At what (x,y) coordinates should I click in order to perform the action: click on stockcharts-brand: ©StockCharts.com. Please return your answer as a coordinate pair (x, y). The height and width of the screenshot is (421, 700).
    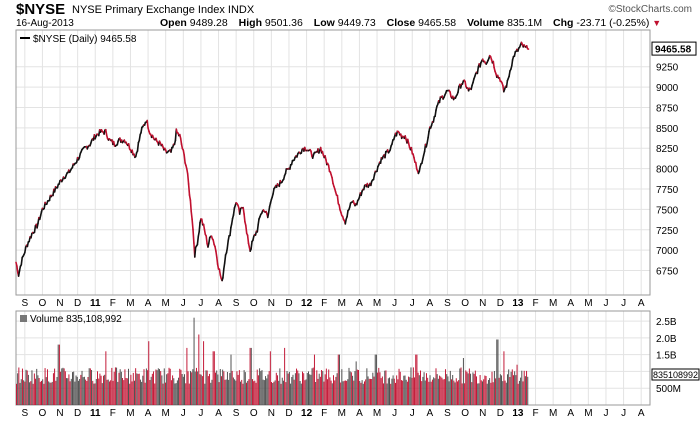
    Looking at the image, I should click on (650, 9).